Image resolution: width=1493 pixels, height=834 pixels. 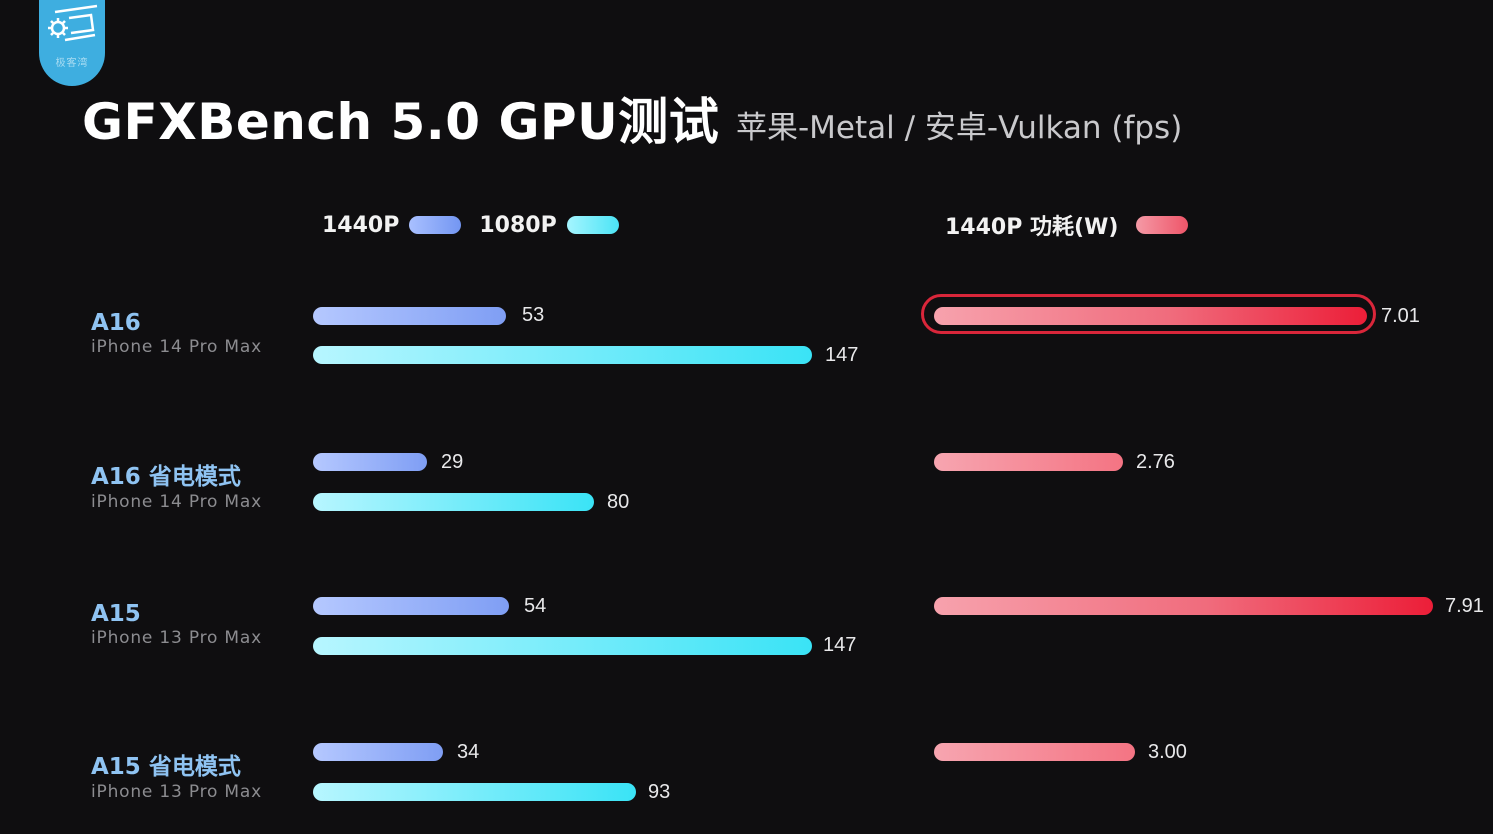 What do you see at coordinates (842, 355) in the screenshot?
I see `value-1080p-a16: 147` at bounding box center [842, 355].